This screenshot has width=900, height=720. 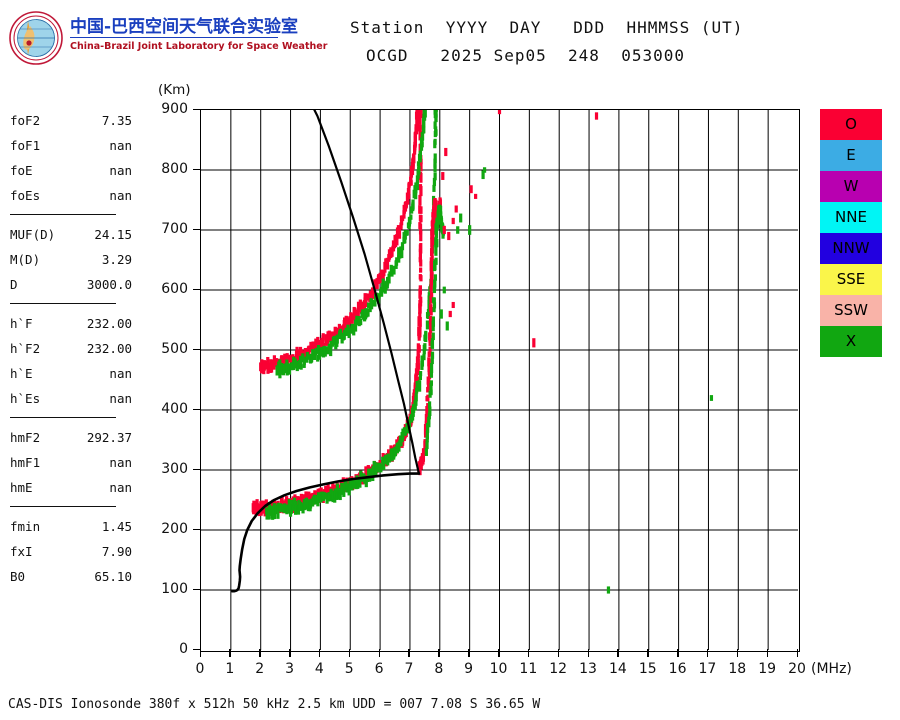 What do you see at coordinates (851, 155) in the screenshot?
I see `legend-item-e: E` at bounding box center [851, 155].